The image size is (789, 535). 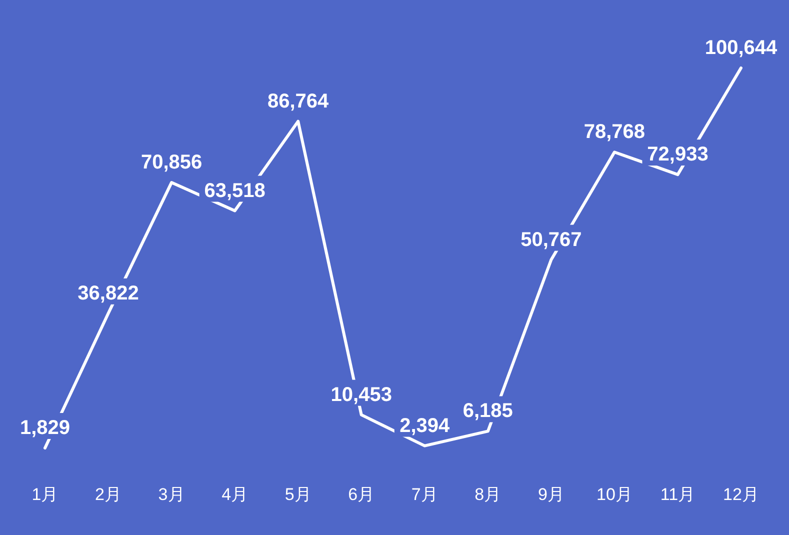 What do you see at coordinates (615, 132) in the screenshot?
I see `data-label: 78,768` at bounding box center [615, 132].